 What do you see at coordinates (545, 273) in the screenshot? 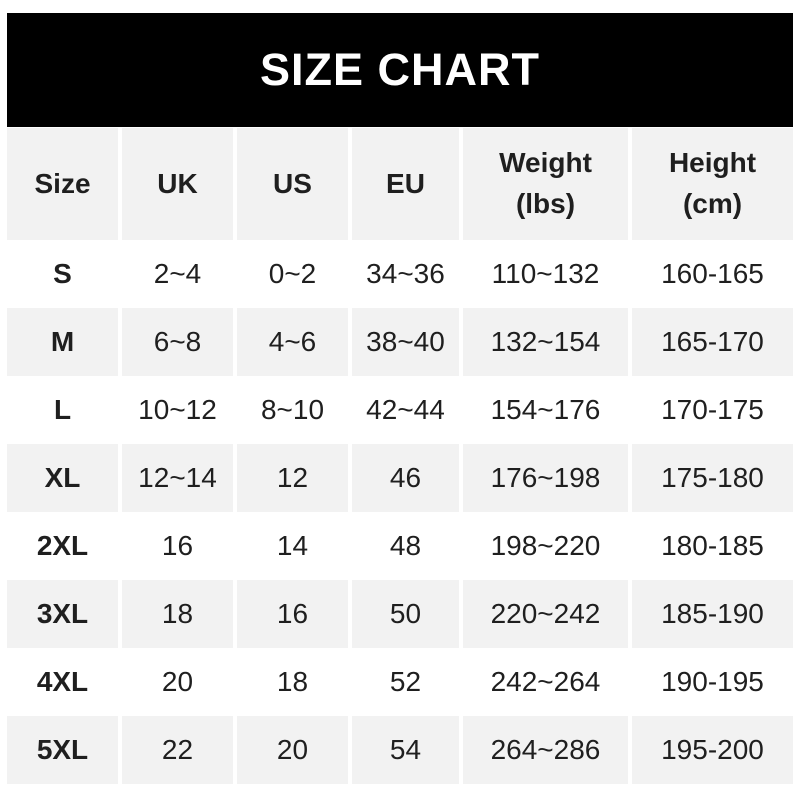
I see `weight-value: 110~132` at bounding box center [545, 273].